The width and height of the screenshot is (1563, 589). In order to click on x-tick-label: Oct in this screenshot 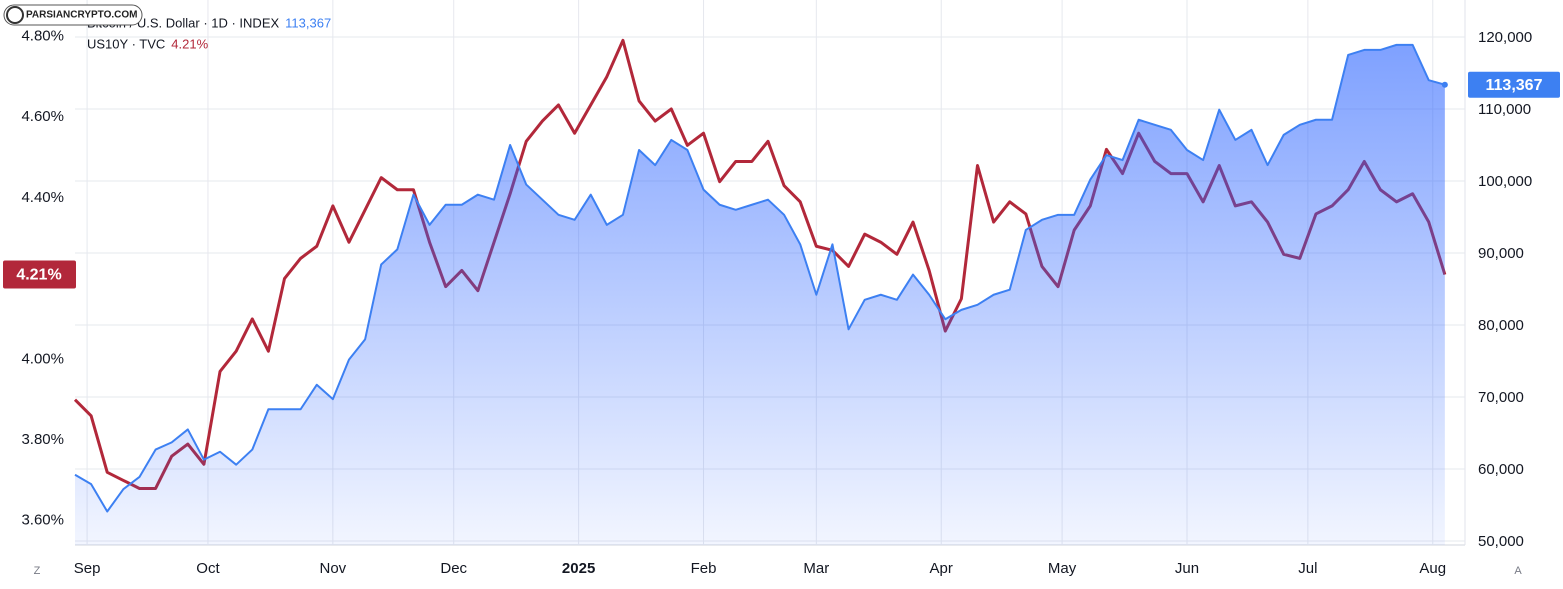, I will do `click(208, 568)`.